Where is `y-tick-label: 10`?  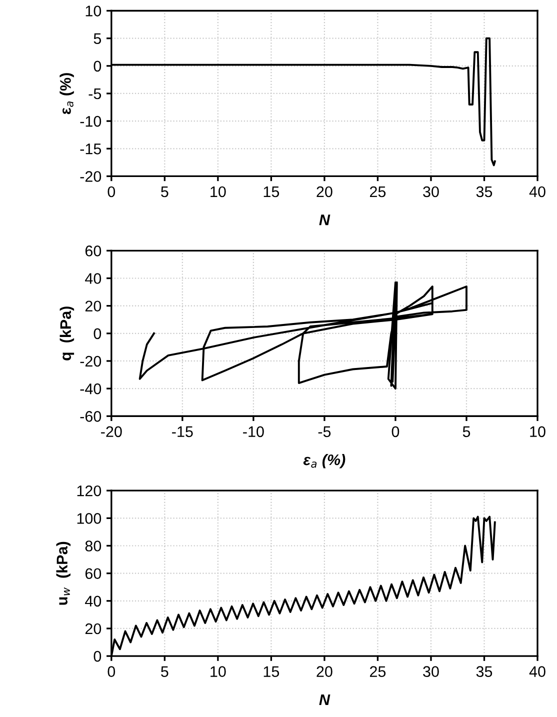 y-tick-label: 10 is located at coordinates (94, 11).